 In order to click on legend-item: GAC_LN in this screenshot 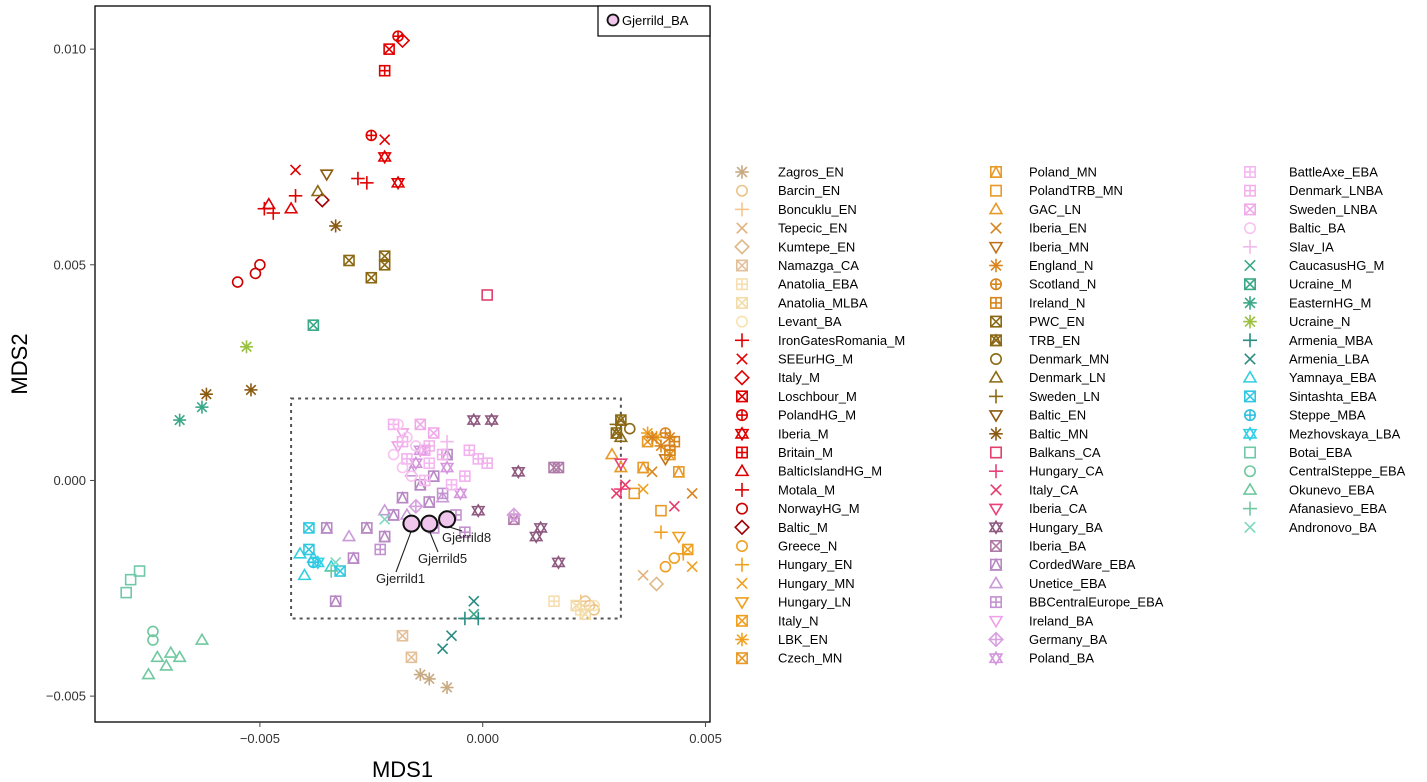, I will do `click(1034, 209)`.